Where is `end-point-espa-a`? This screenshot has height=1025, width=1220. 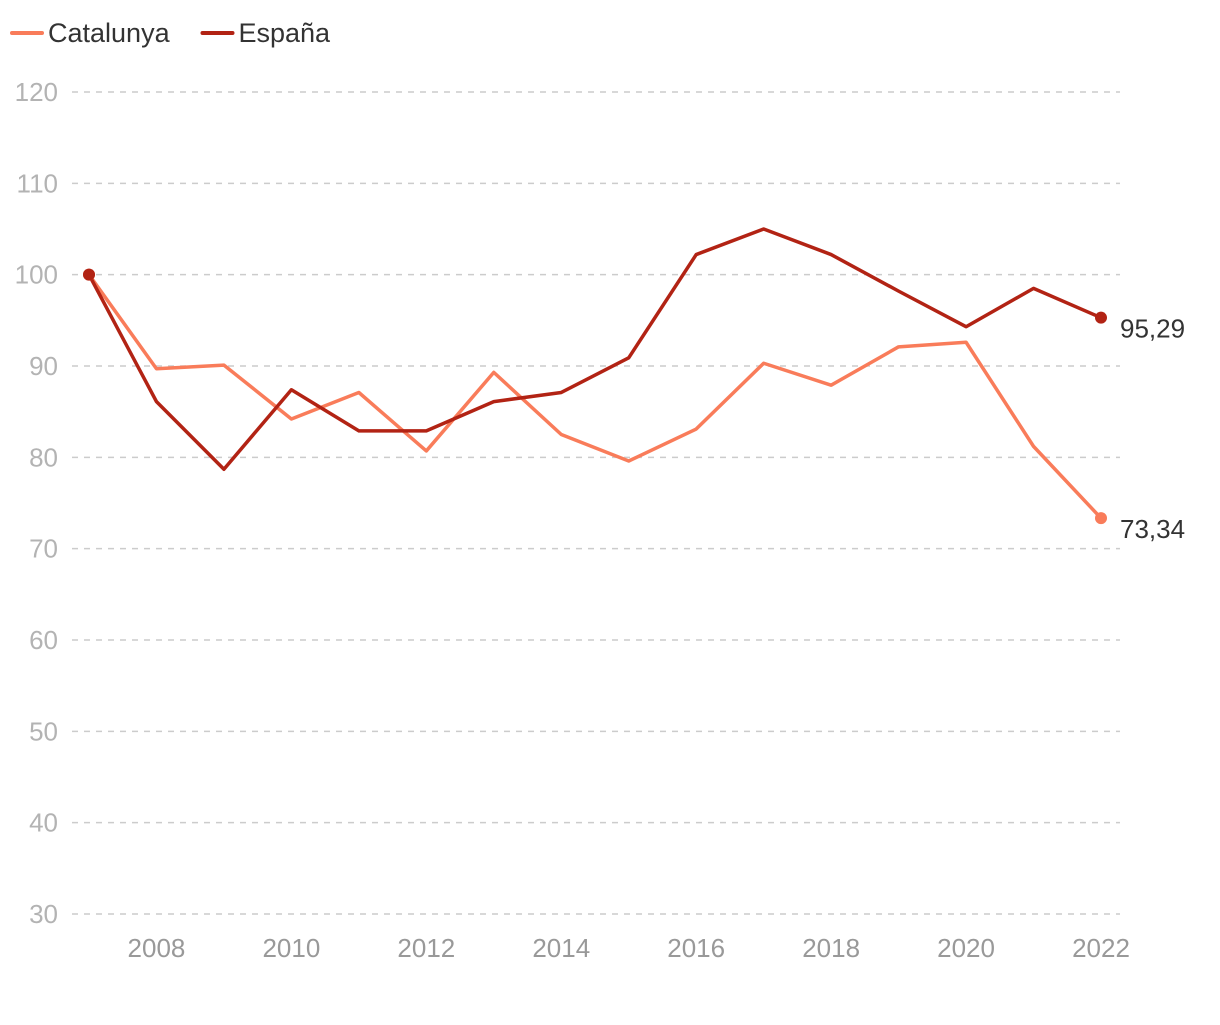
end-point-espa-a is located at coordinates (1101, 317).